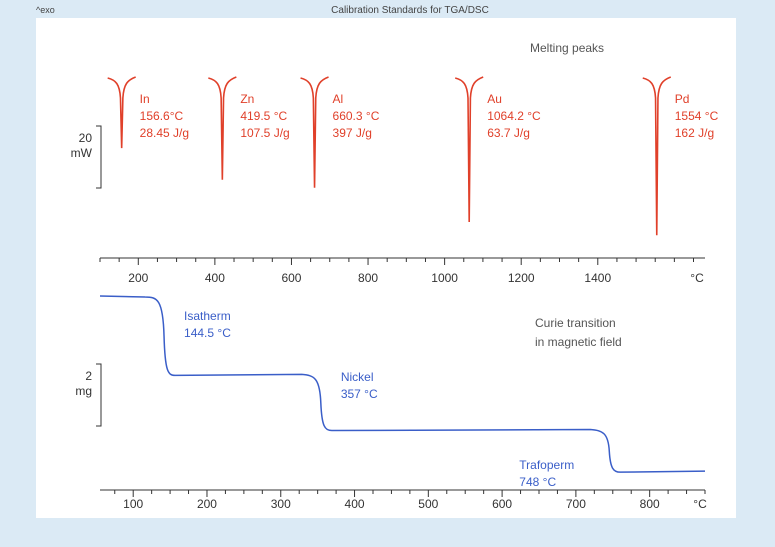  Describe the element at coordinates (546, 465) in the screenshot. I see `tga-step-name: Trafoperm` at that location.